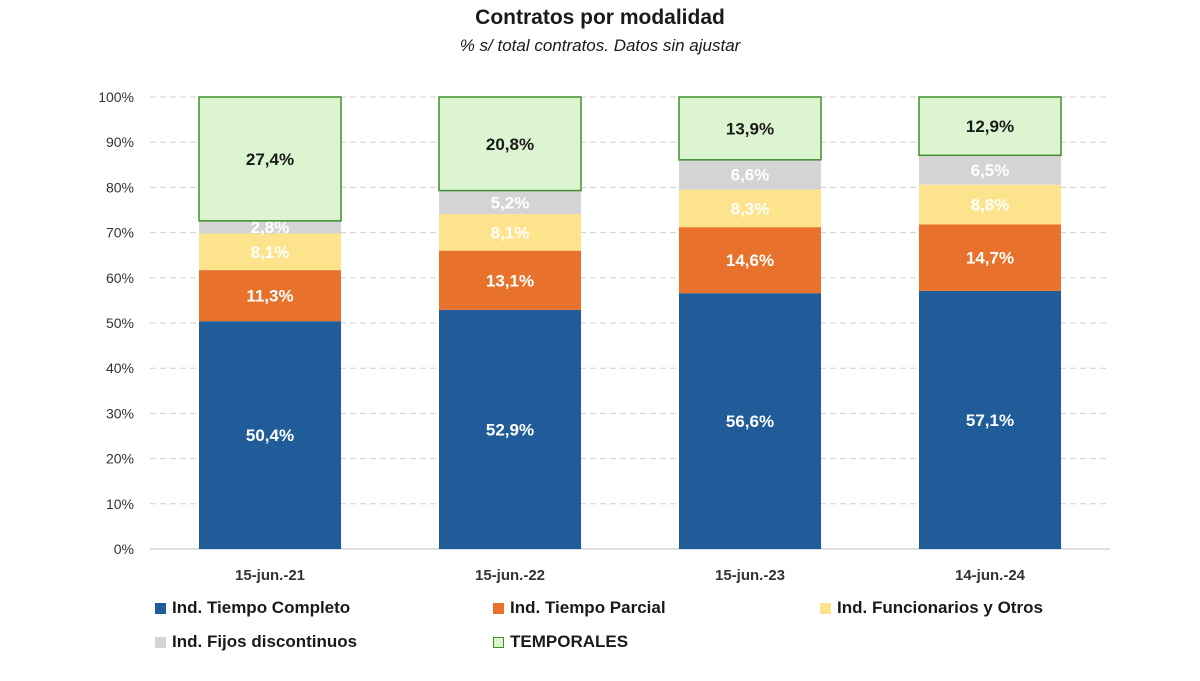 This screenshot has height=681, width=1200. I want to click on y-tick-label: 40%, so click(120, 368).